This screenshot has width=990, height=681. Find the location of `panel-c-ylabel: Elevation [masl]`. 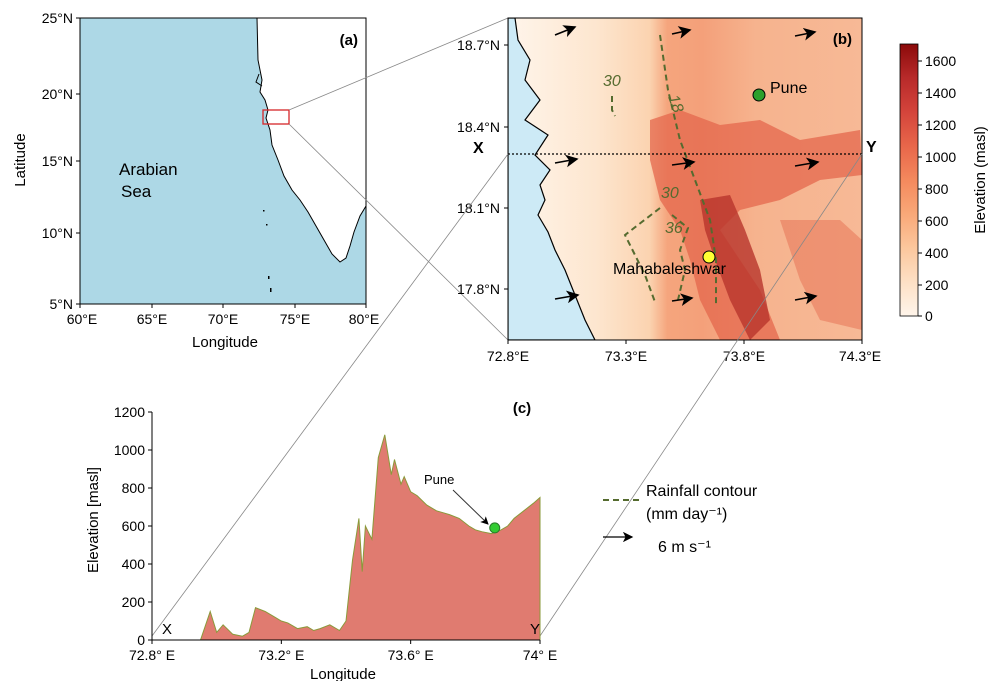

panel-c-ylabel: Elevation [masl] is located at coordinates (93, 520).